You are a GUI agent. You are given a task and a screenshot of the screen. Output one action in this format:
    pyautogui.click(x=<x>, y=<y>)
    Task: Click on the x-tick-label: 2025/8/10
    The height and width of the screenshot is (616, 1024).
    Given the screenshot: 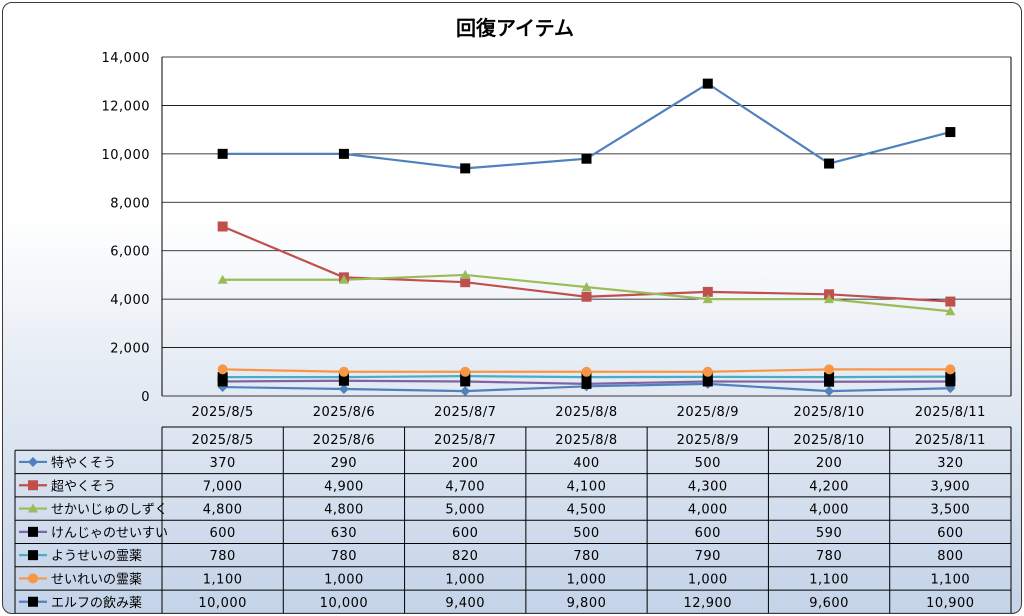 What is the action you would take?
    pyautogui.click(x=828, y=412)
    